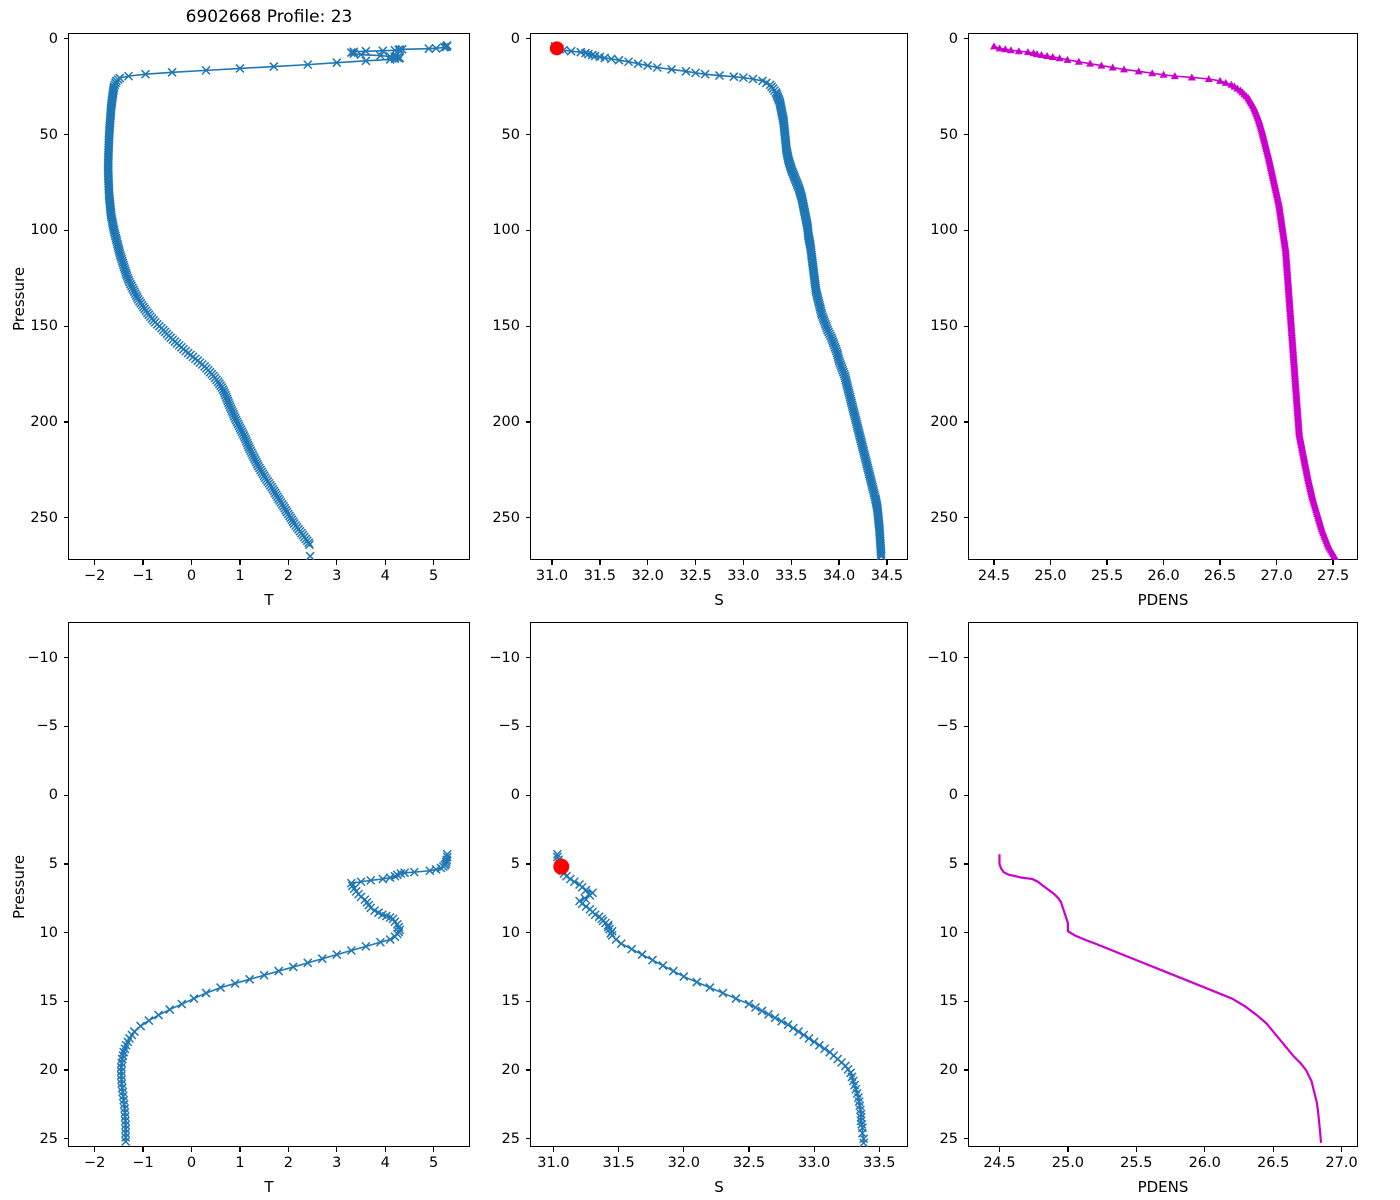 The width and height of the screenshot is (1400, 1200). Describe the element at coordinates (879, 1163) in the screenshot. I see `xtick-label: 33.5` at that location.